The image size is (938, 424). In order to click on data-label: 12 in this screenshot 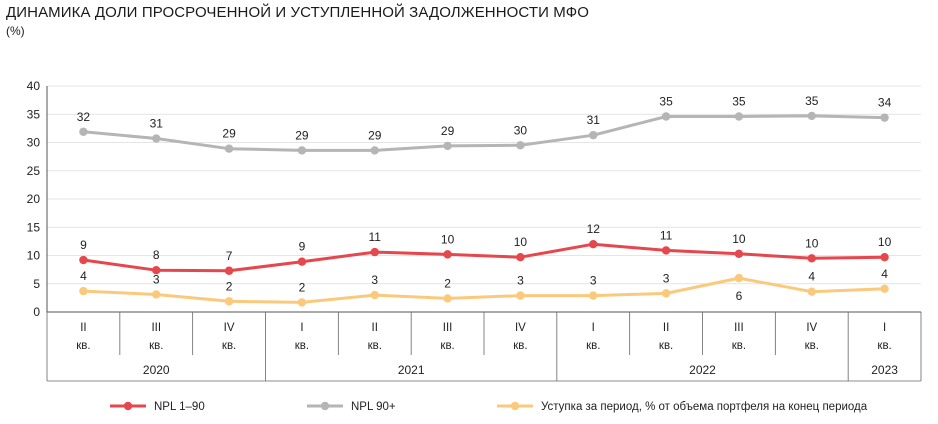, I will do `click(594, 229)`.